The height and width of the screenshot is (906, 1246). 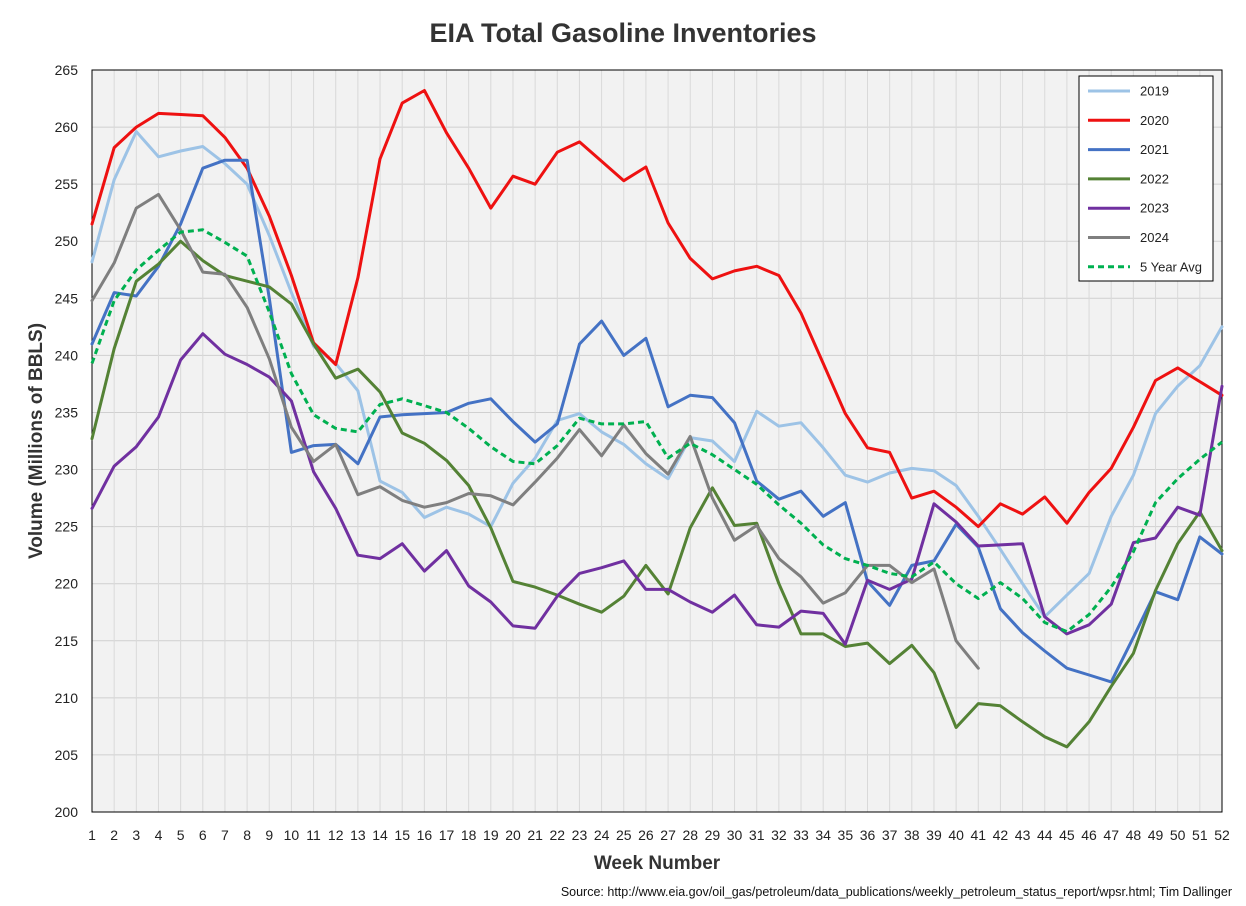 I want to click on x-tick-label: 7, so click(x=225, y=835).